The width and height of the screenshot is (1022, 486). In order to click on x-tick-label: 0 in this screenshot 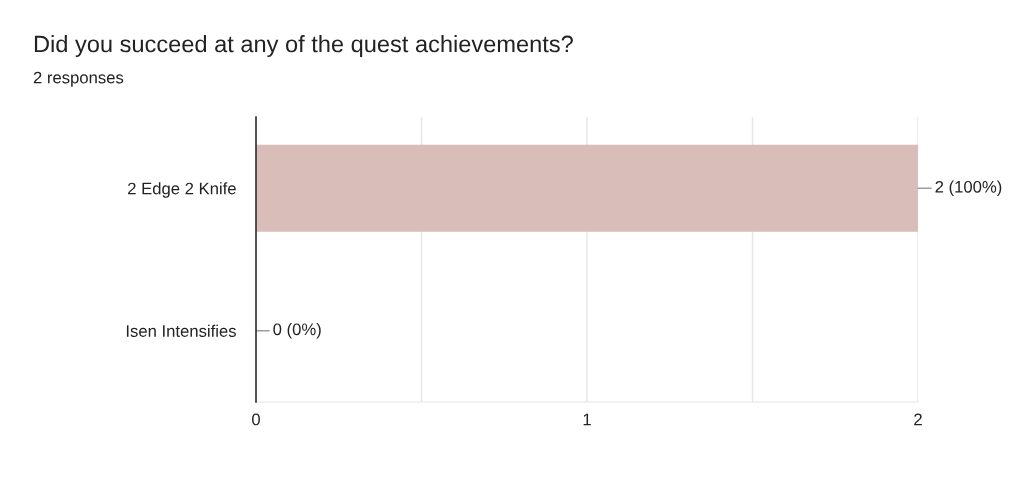, I will do `click(256, 419)`.